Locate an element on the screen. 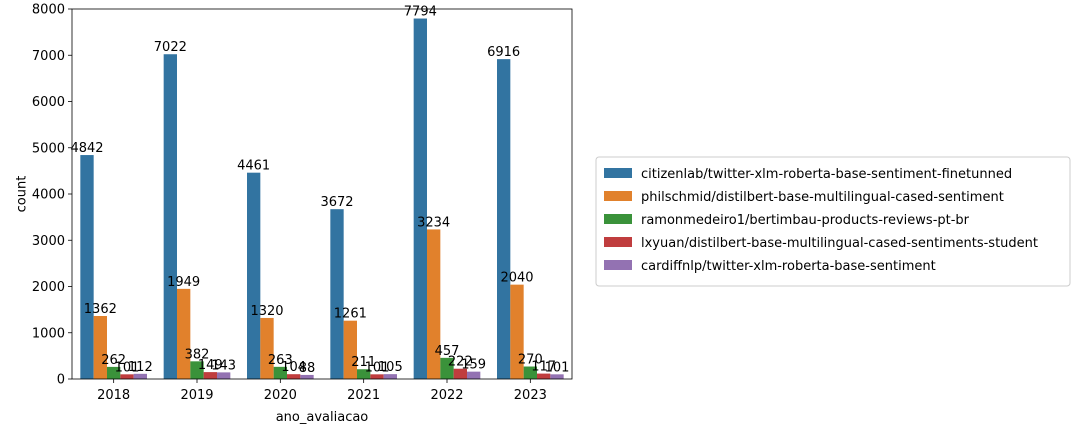 The image size is (1078, 433). bar-value-label: 4842 is located at coordinates (86, 148).